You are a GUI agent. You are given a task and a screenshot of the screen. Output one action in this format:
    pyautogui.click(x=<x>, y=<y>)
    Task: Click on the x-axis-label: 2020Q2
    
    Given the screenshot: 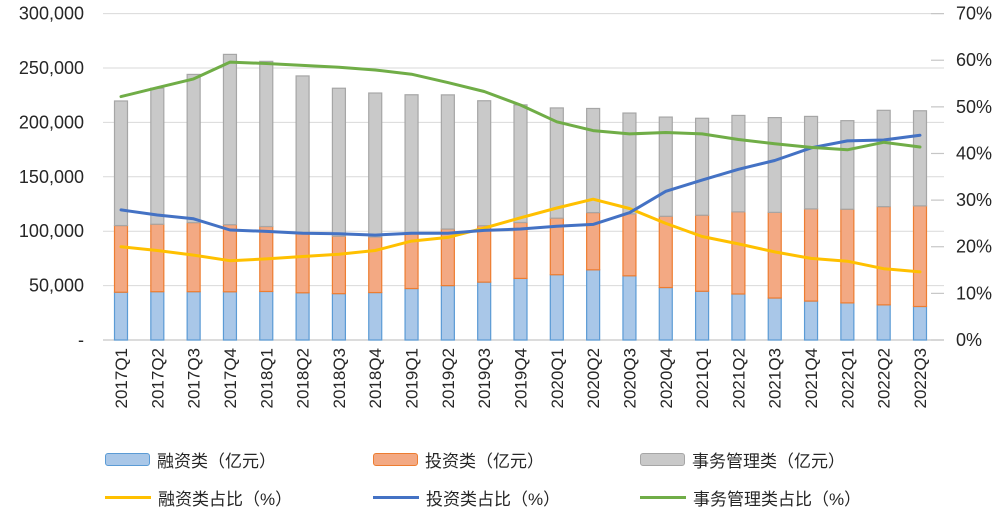 What is the action you would take?
    pyautogui.click(x=593, y=378)
    